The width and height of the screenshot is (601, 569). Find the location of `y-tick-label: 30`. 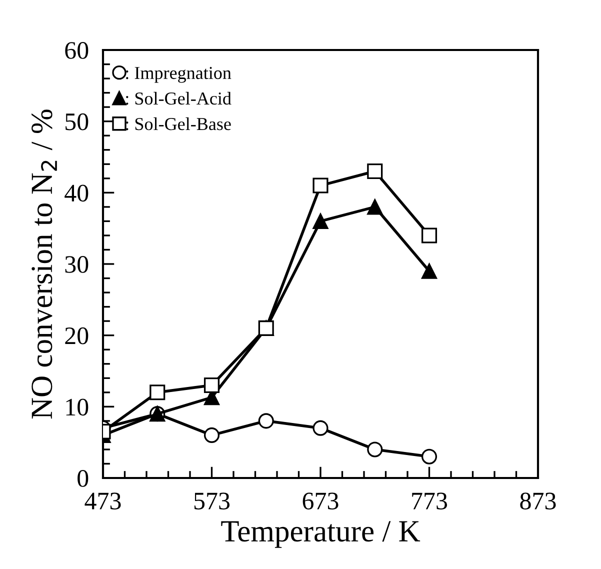

y-tick-label: 30 is located at coordinates (76, 264).